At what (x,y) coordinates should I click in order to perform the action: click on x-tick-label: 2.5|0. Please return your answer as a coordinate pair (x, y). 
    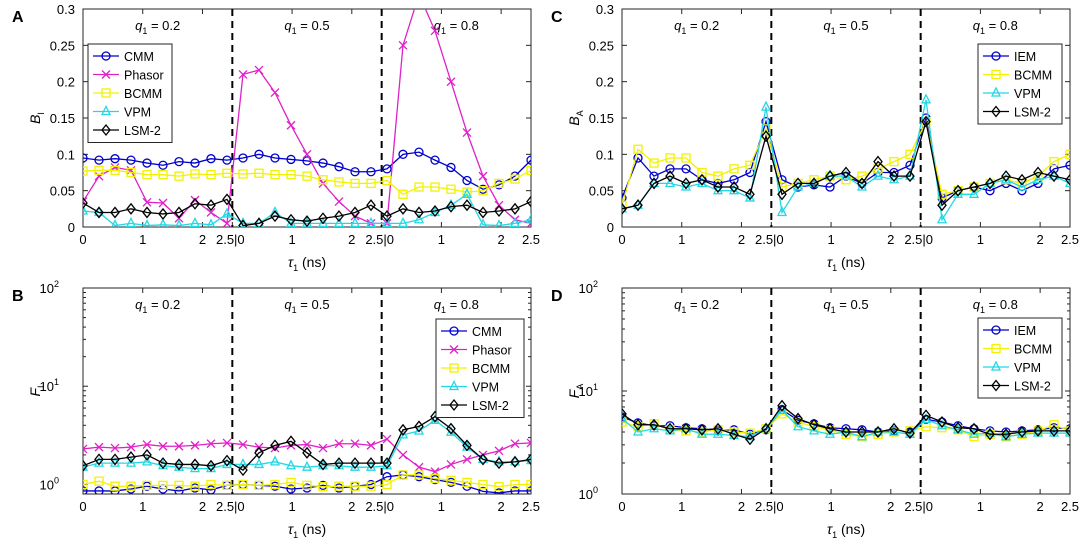
    Looking at the image, I should click on (230, 239).